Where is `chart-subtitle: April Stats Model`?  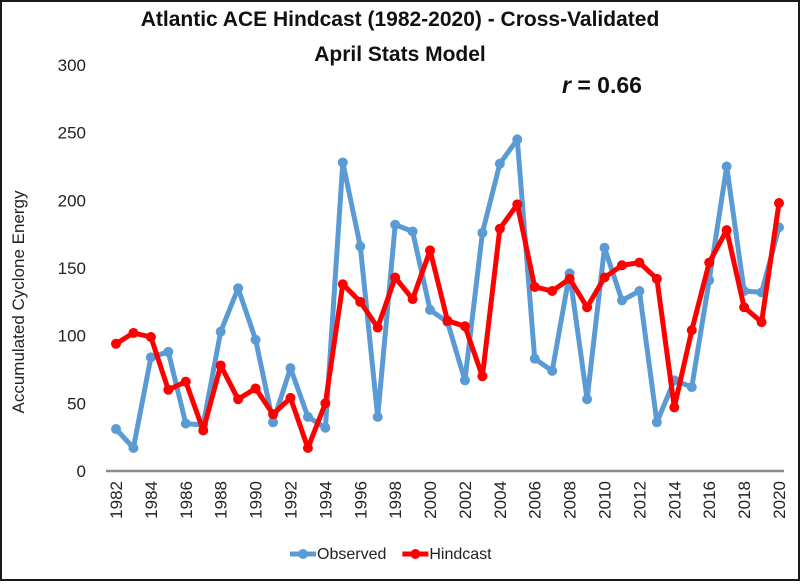 chart-subtitle: April Stats Model is located at coordinates (400, 54).